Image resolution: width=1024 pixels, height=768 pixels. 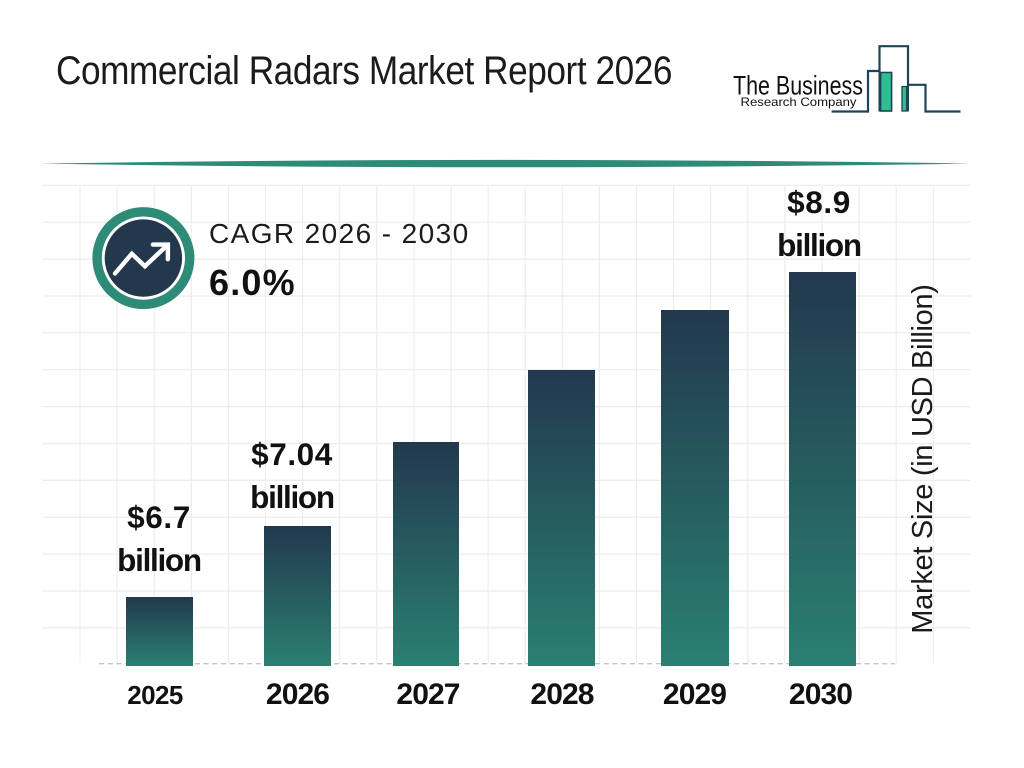 I want to click on svg-text: Research Company, so click(x=799, y=102).